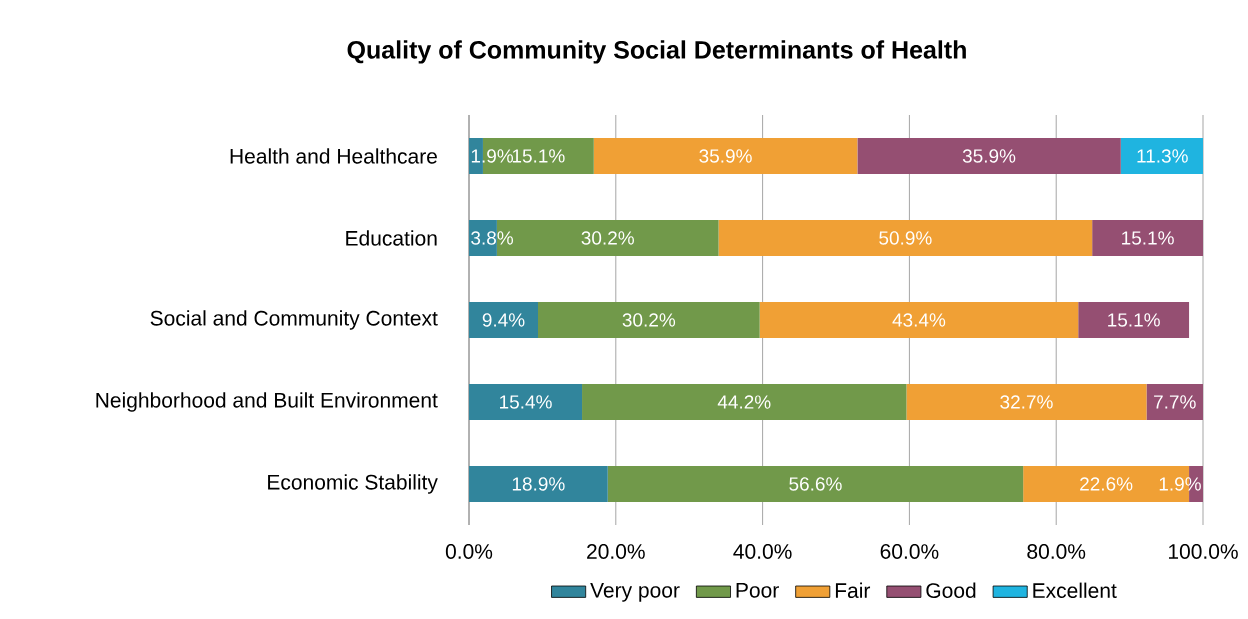 The height and width of the screenshot is (619, 1248). Describe the element at coordinates (853, 590) in the screenshot. I see `legend-label: Fair` at that location.